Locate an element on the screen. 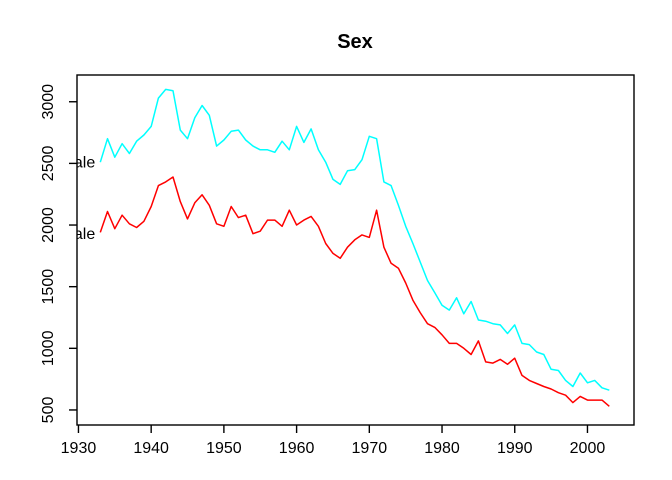 The image size is (672, 480). inline-series-labels: Female Male is located at coordinates (69, 199).